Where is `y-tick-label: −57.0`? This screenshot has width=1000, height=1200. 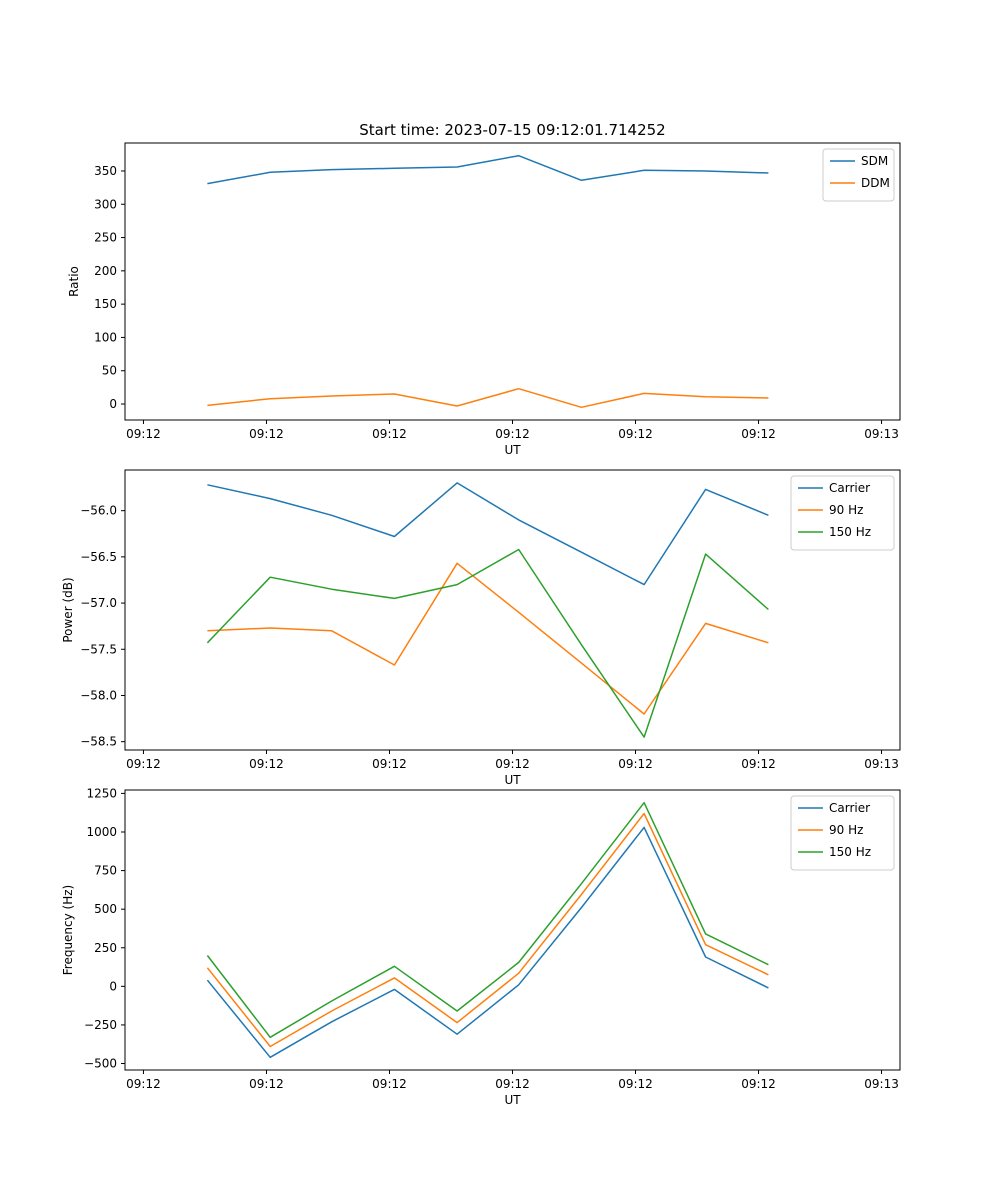 y-tick-label: −57.0 is located at coordinates (98, 603).